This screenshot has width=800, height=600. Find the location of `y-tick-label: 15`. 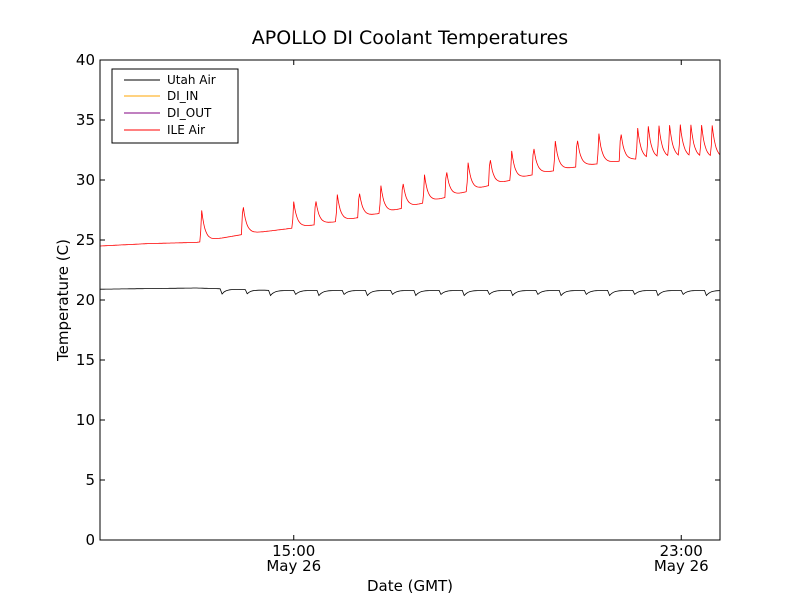

y-tick-label: 15 is located at coordinates (85, 360).